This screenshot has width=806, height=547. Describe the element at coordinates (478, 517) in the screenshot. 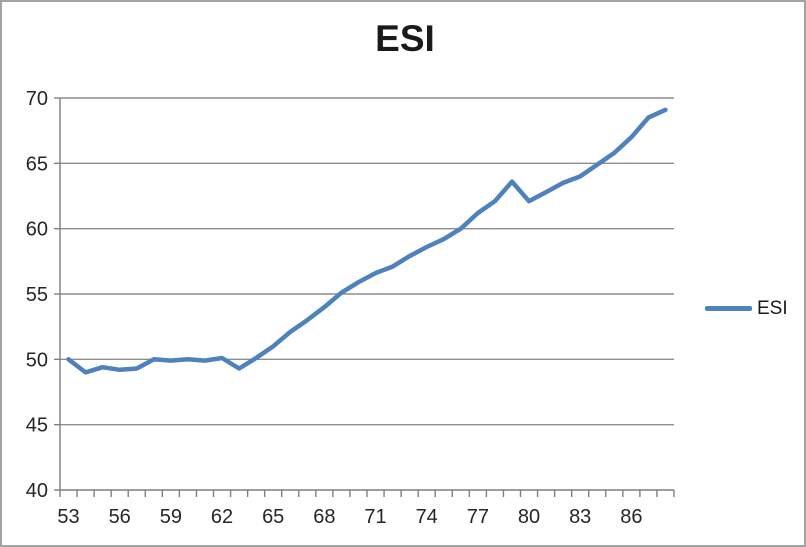

I see `x-tick-label: 77` at that location.